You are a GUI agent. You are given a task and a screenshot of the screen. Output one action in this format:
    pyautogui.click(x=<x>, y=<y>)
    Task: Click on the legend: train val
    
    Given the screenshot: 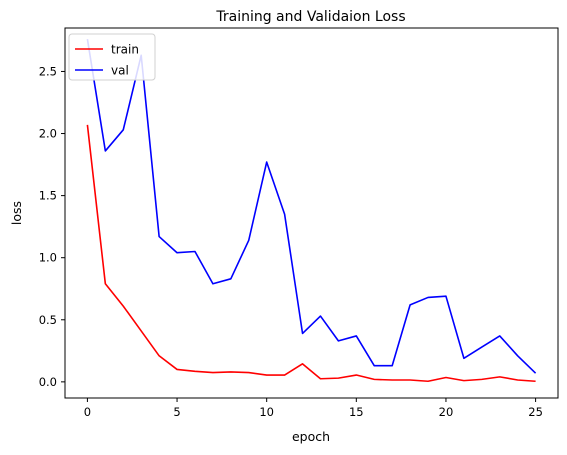 What is the action you would take?
    pyautogui.click(x=112, y=57)
    